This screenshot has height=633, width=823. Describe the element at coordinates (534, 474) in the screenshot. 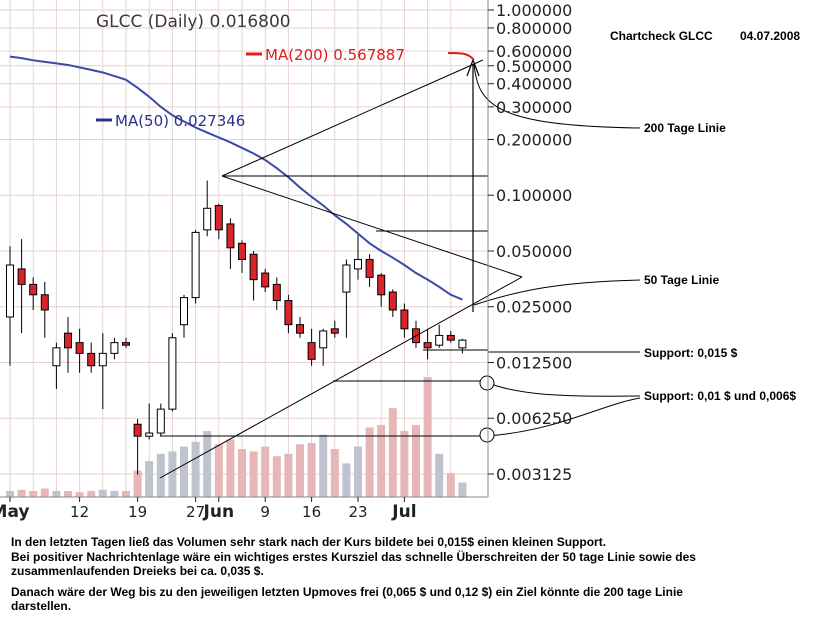

I see `y-tick-label: 0.003125` at that location.